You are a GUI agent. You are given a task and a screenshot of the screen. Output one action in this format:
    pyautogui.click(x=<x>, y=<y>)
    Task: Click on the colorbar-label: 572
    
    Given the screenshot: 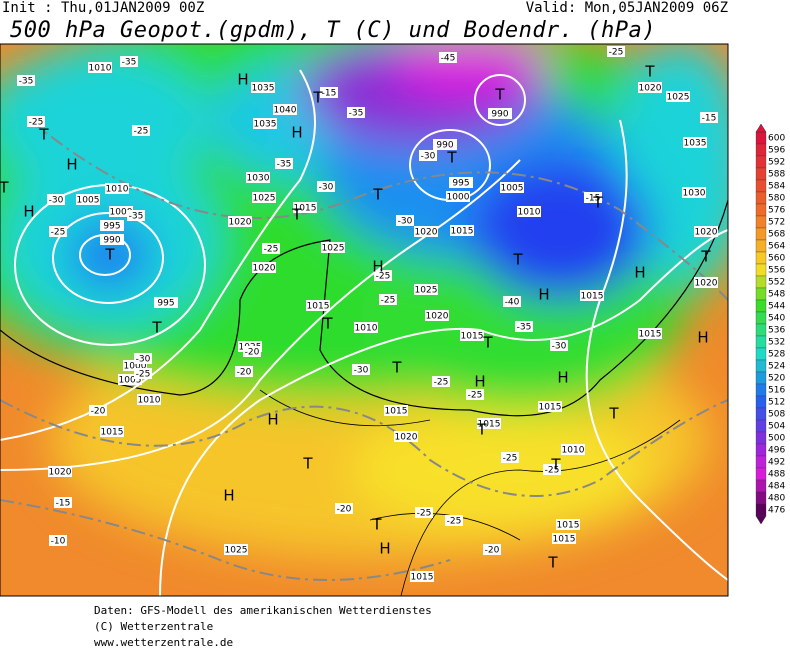 What is the action you would take?
    pyautogui.click(x=776, y=223)
    